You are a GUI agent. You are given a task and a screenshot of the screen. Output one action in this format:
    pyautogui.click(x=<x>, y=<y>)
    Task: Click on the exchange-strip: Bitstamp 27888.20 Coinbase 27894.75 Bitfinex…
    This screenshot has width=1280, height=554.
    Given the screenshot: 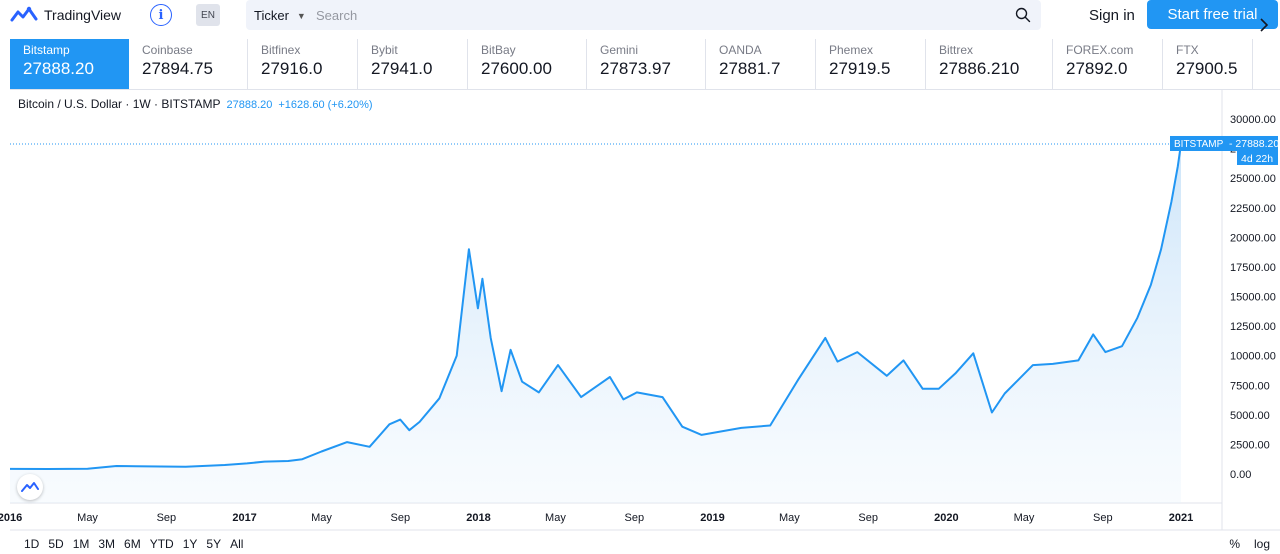 What is the action you would take?
    pyautogui.click(x=645, y=64)
    